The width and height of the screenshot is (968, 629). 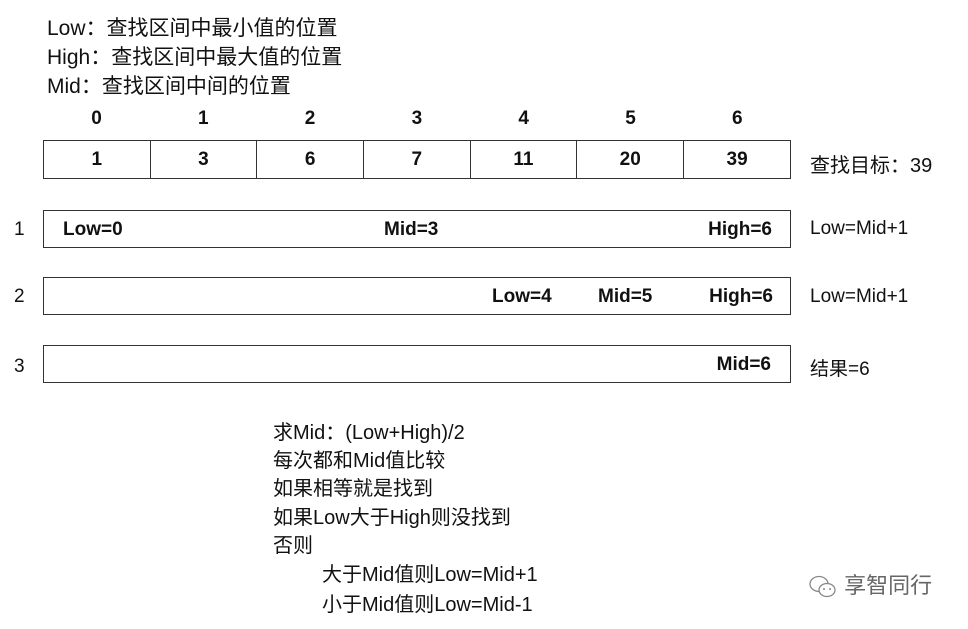 What do you see at coordinates (192, 28) in the screenshot?
I see `definition-low: Low：查找区间中最小值的位置` at bounding box center [192, 28].